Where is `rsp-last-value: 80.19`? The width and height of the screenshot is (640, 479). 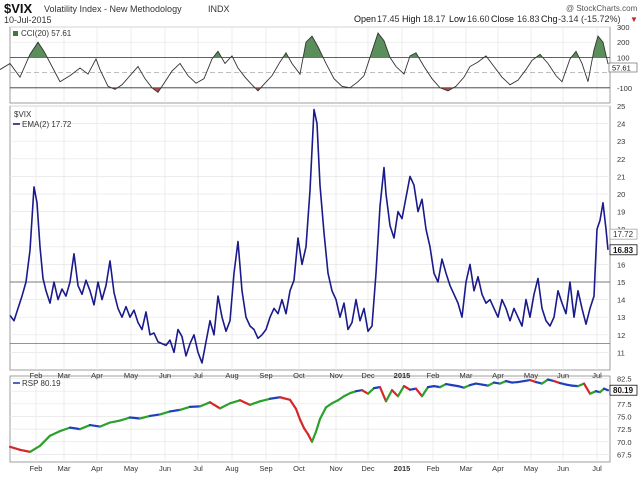
rsp-last-value: 80.19 is located at coordinates (623, 390).